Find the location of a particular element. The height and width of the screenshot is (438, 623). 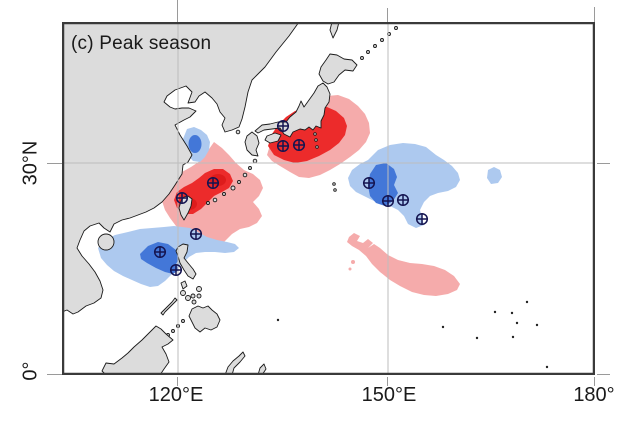

y-axis-label-30n: 30°N is located at coordinates (30, 163).